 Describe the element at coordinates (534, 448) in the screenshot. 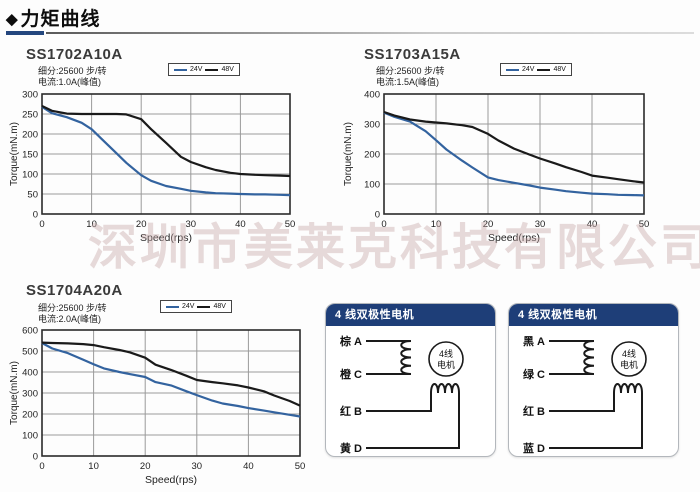

I see `terminal-label-d: 蓝 D` at that location.